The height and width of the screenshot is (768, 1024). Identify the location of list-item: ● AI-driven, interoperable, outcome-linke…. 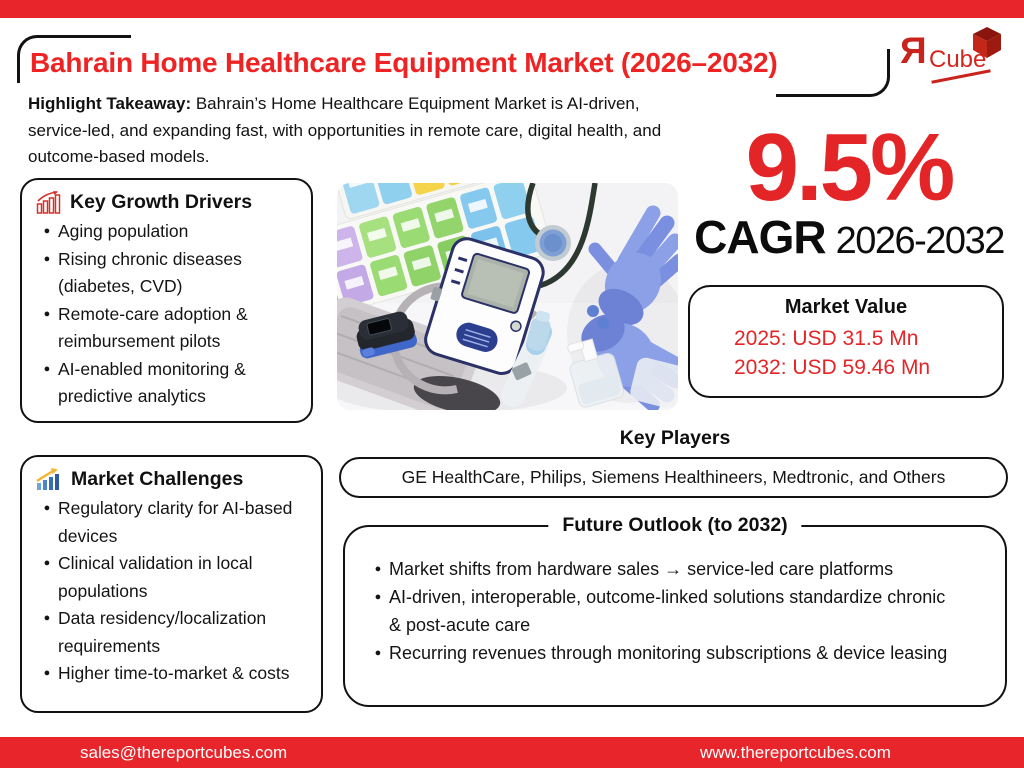
(686, 611).